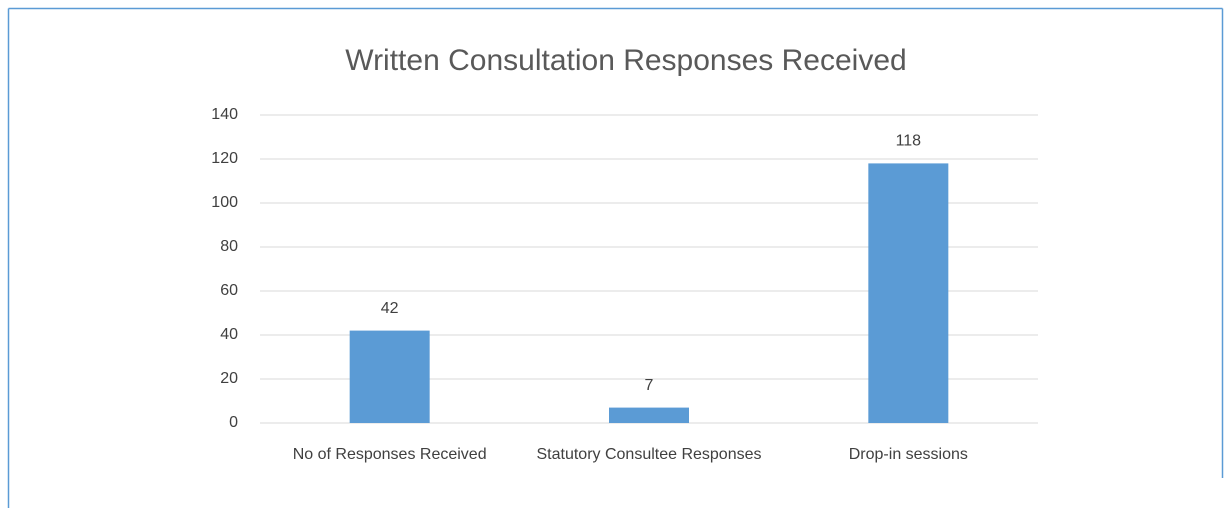  What do you see at coordinates (625, 60) in the screenshot?
I see `chart-title: Written Consultation Responses Received` at bounding box center [625, 60].